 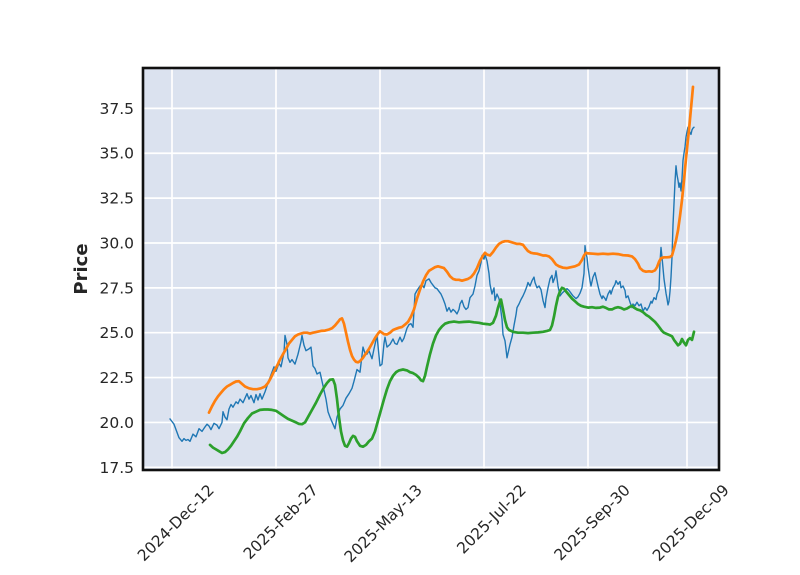 I want to click on x-tick-label: 2024-Dec-12, so click(x=176, y=523).